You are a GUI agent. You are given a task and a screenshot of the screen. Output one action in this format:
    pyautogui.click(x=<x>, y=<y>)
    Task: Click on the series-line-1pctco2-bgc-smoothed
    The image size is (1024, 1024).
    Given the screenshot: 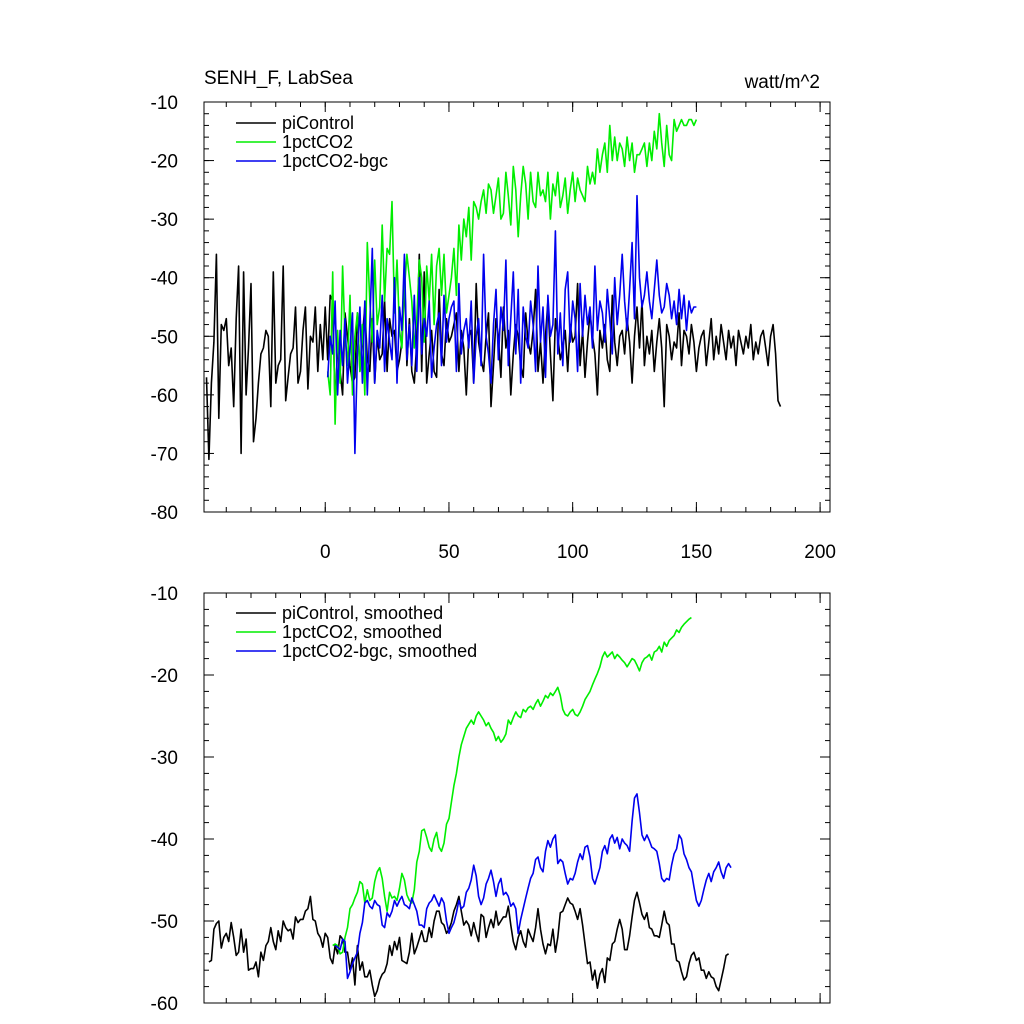 What is the action you would take?
    pyautogui.click(x=533, y=886)
    